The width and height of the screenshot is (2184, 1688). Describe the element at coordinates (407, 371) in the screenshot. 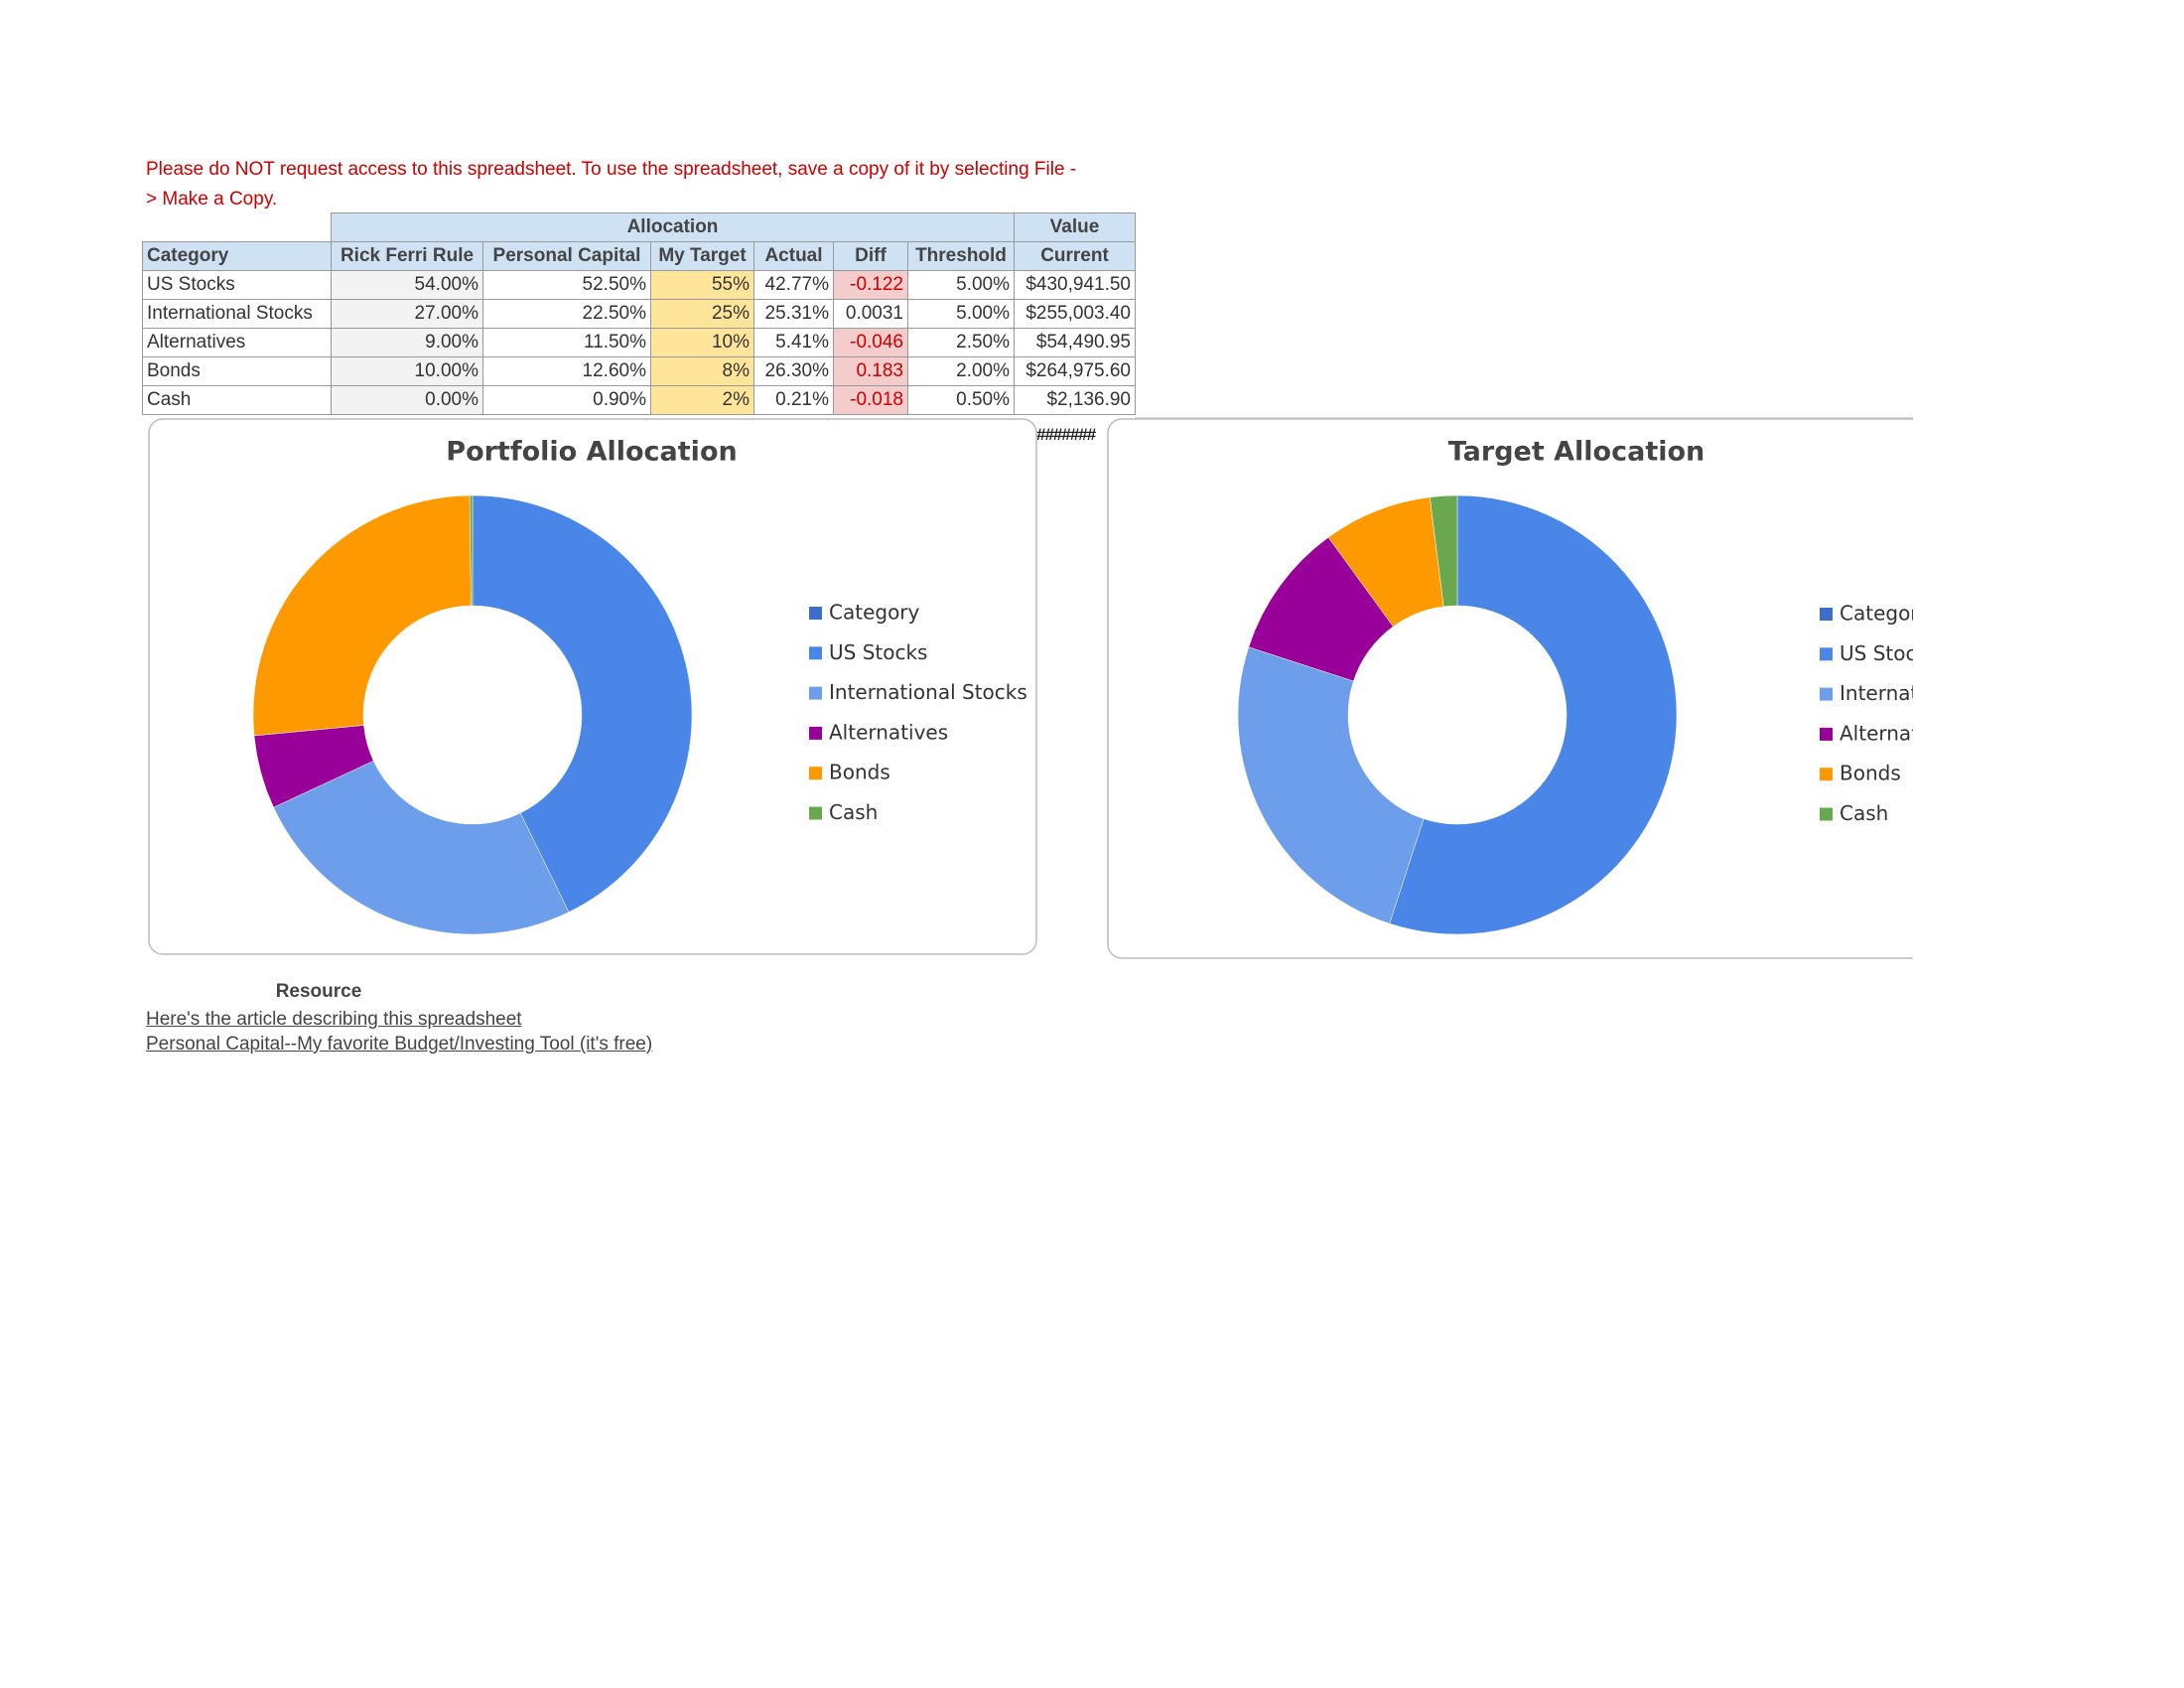

I see `table-cell: 10.00%` at that location.